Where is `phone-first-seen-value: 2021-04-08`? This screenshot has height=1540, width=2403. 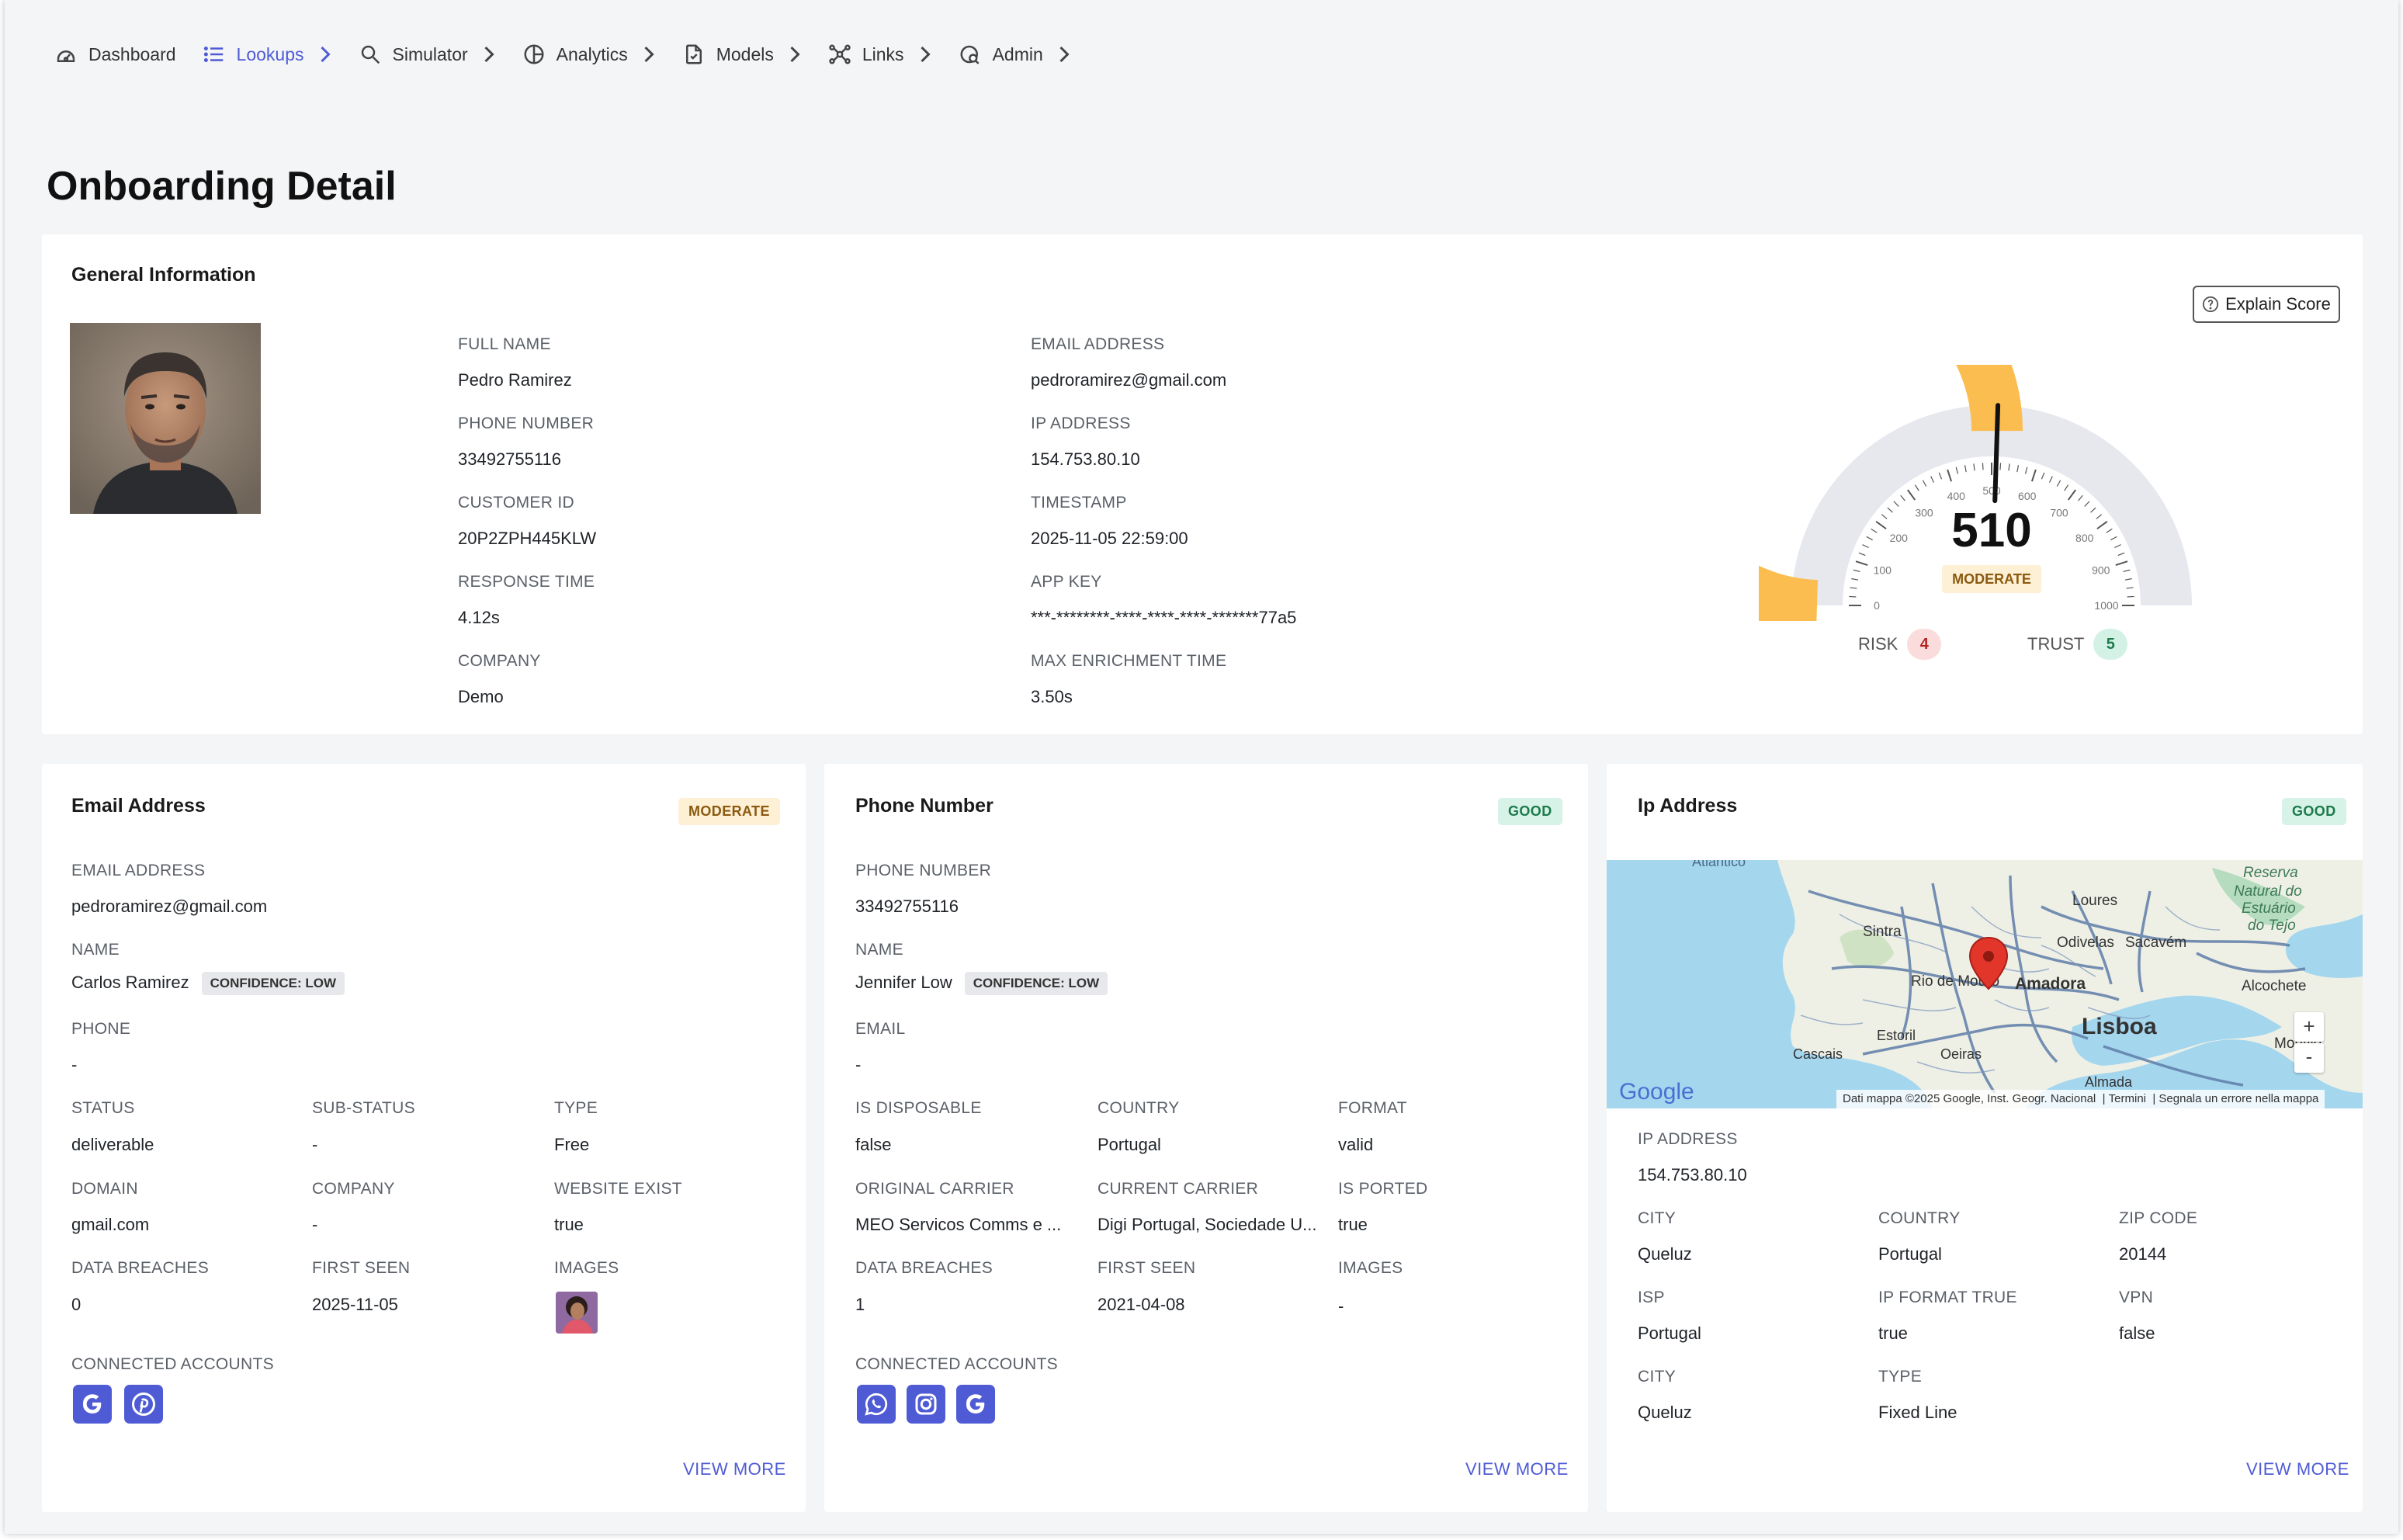
phone-first-seen-value: 2021-04-08 is located at coordinates (1141, 1304).